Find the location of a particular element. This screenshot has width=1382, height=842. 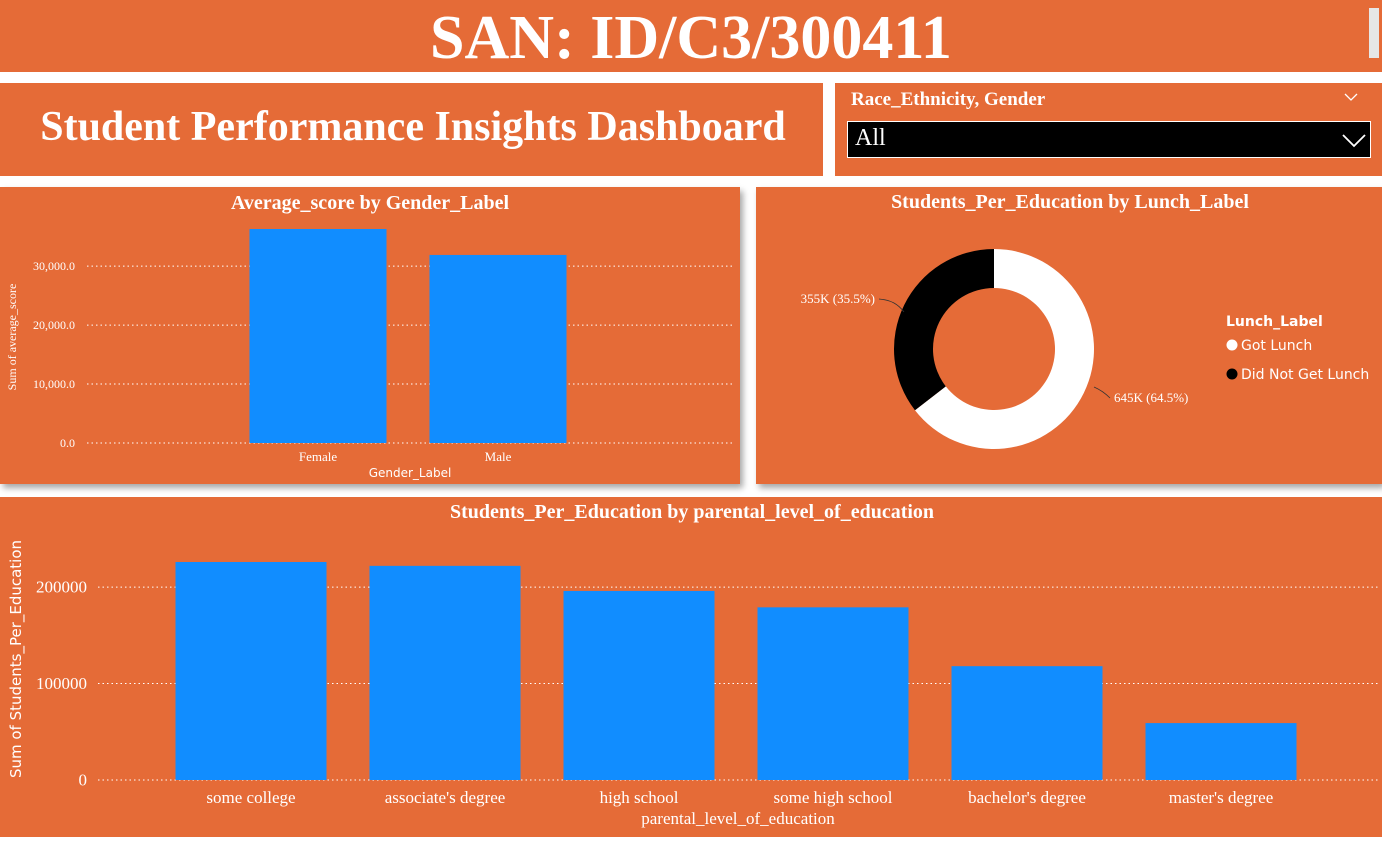

scrollbar is located at coordinates (1374, 33).